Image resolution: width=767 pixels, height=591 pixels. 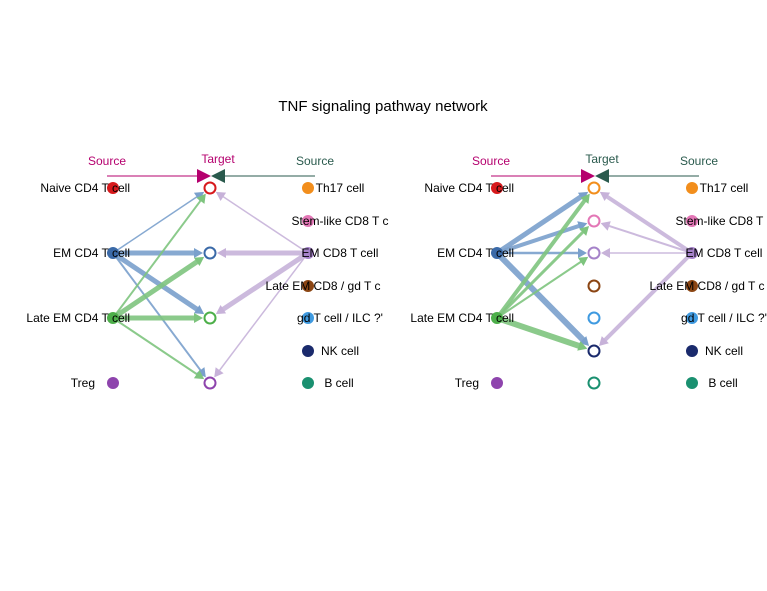 I want to click on target-node-late_em_cd4, so click(x=210, y=318).